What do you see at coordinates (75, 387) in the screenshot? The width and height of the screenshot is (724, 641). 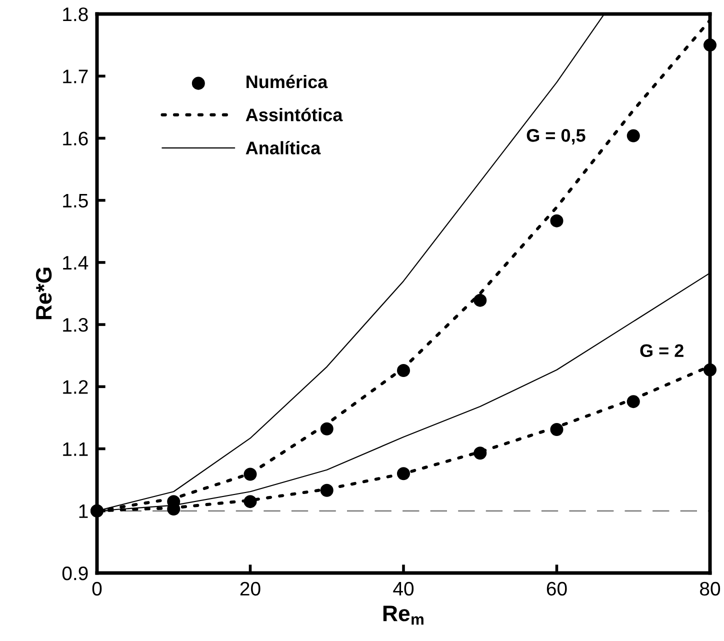 I see `y-tick-label: 1.2` at bounding box center [75, 387].